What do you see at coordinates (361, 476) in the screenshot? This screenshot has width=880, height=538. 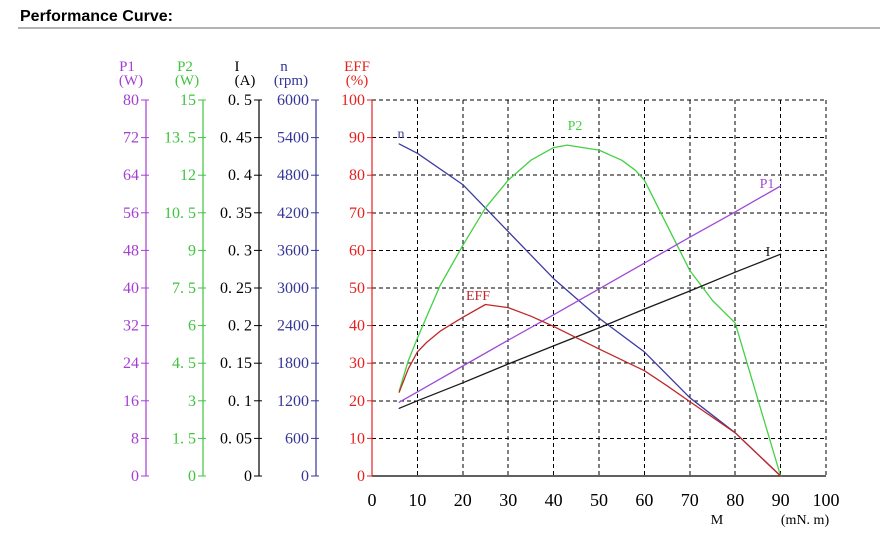 I see `y-axis-eff-tick-label: 0` at bounding box center [361, 476].